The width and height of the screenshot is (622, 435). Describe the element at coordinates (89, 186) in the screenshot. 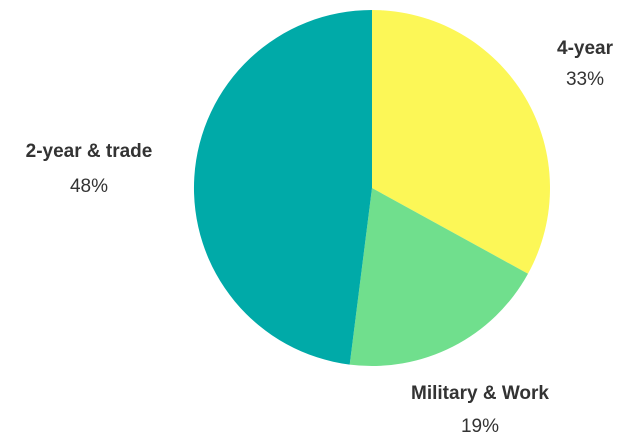

I see `slice-value-2-year-trade: 48%` at that location.